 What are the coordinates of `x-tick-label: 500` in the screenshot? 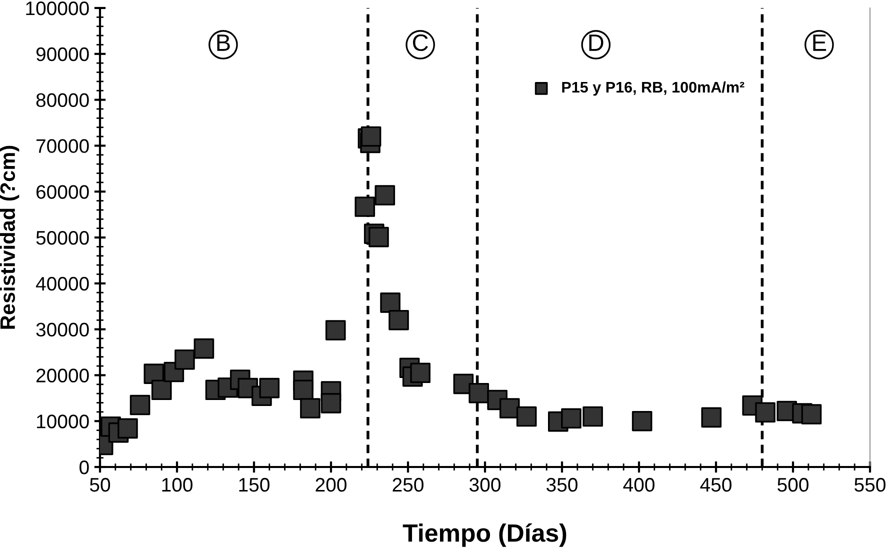 It's located at (793, 485).